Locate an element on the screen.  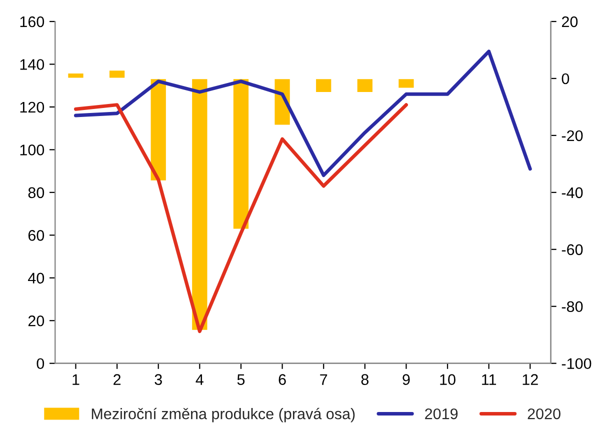
x-tick-label: 4 is located at coordinates (200, 379).